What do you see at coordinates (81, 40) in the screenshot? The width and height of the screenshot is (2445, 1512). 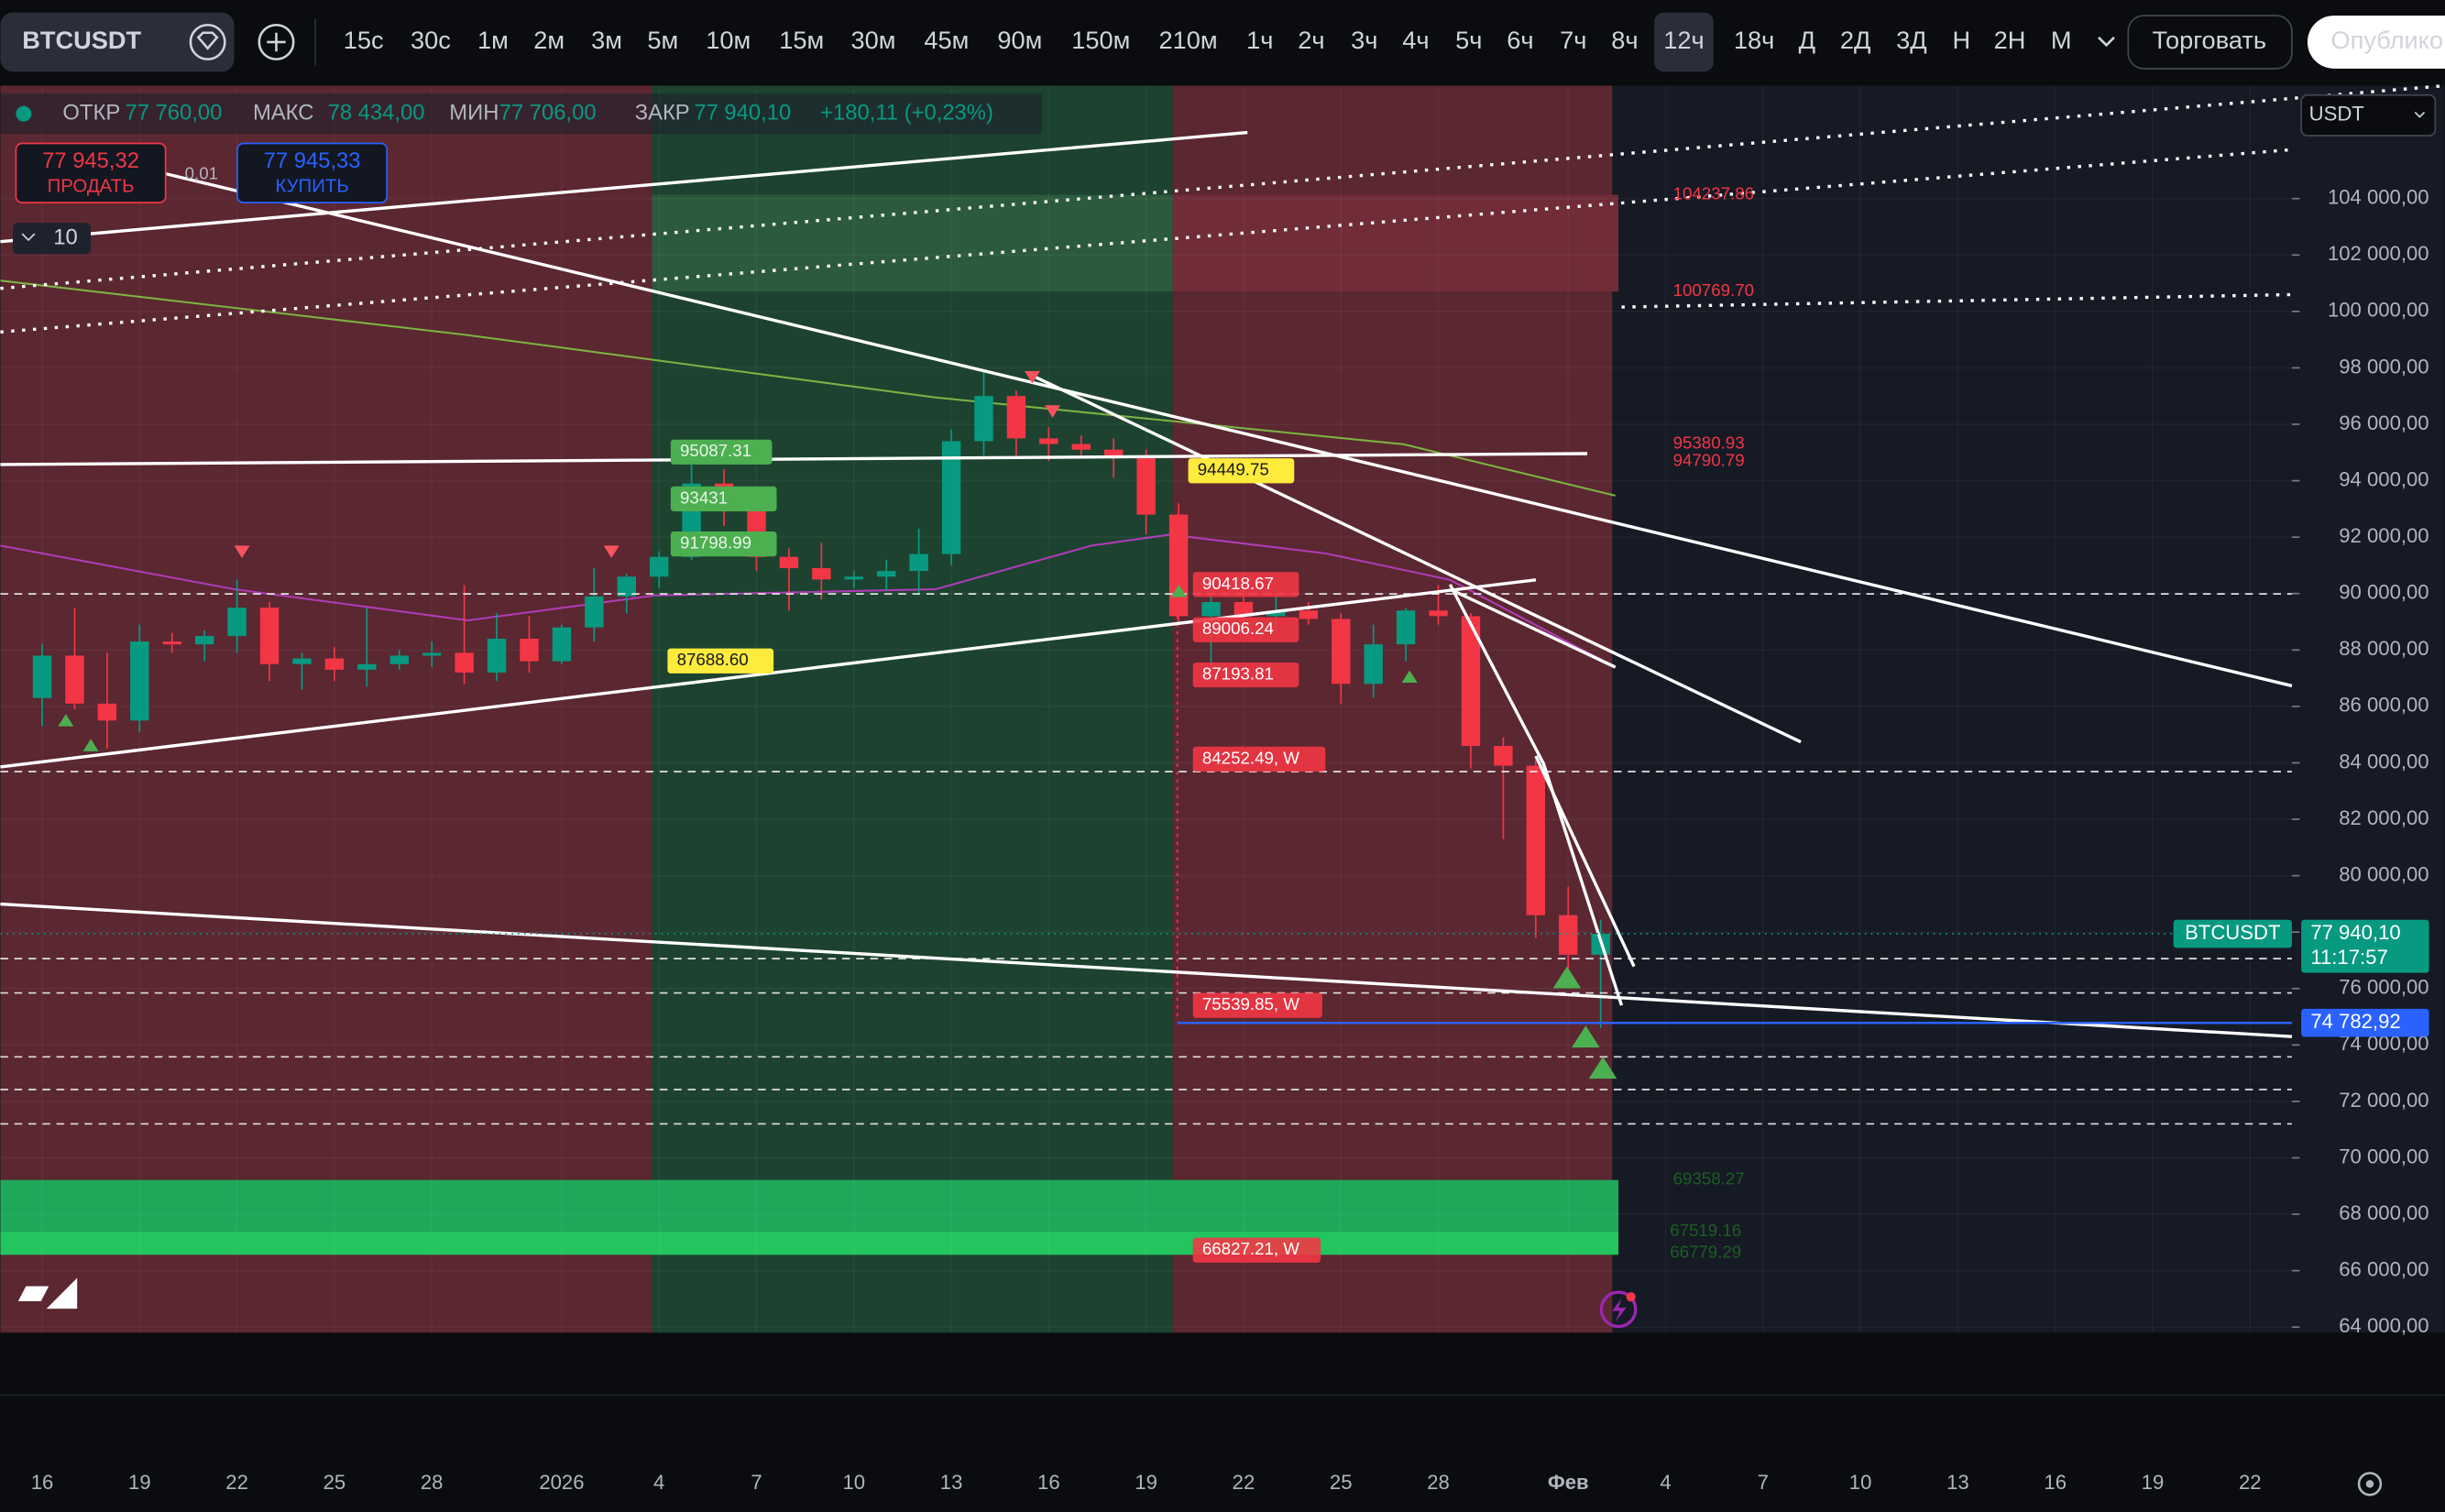 I see `symbol: BTCUSDT` at bounding box center [81, 40].